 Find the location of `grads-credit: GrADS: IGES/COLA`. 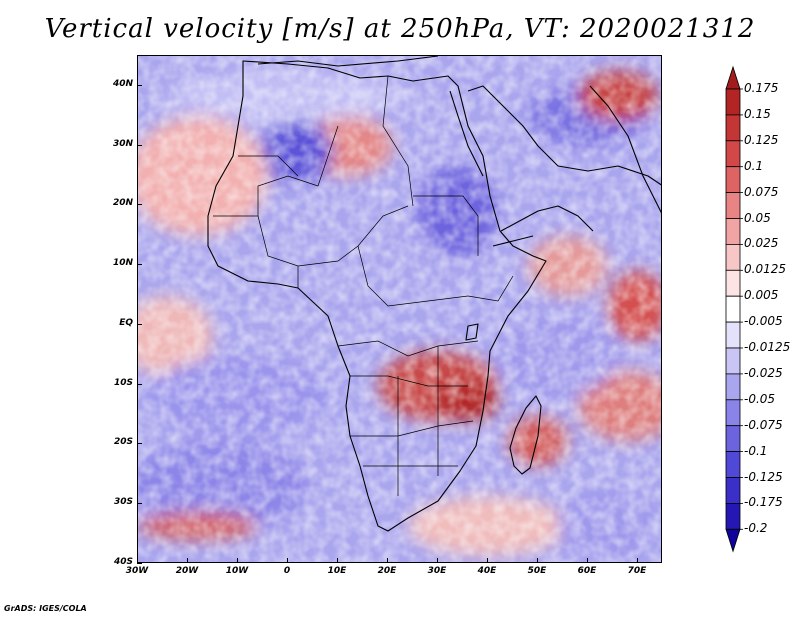

grads-credit: GrADS: IGES/COLA is located at coordinates (45, 608).